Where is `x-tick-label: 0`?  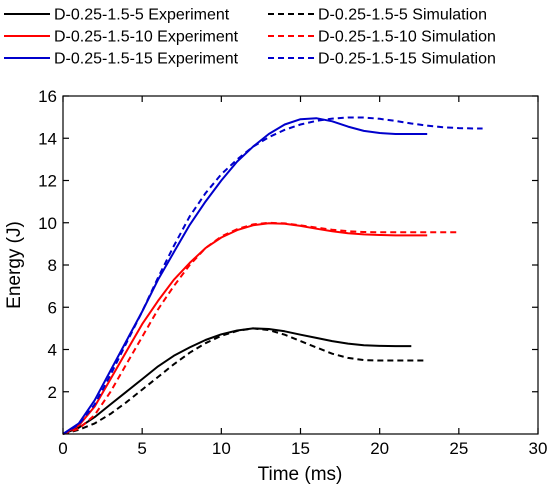
x-tick-label: 0 is located at coordinates (62, 448).